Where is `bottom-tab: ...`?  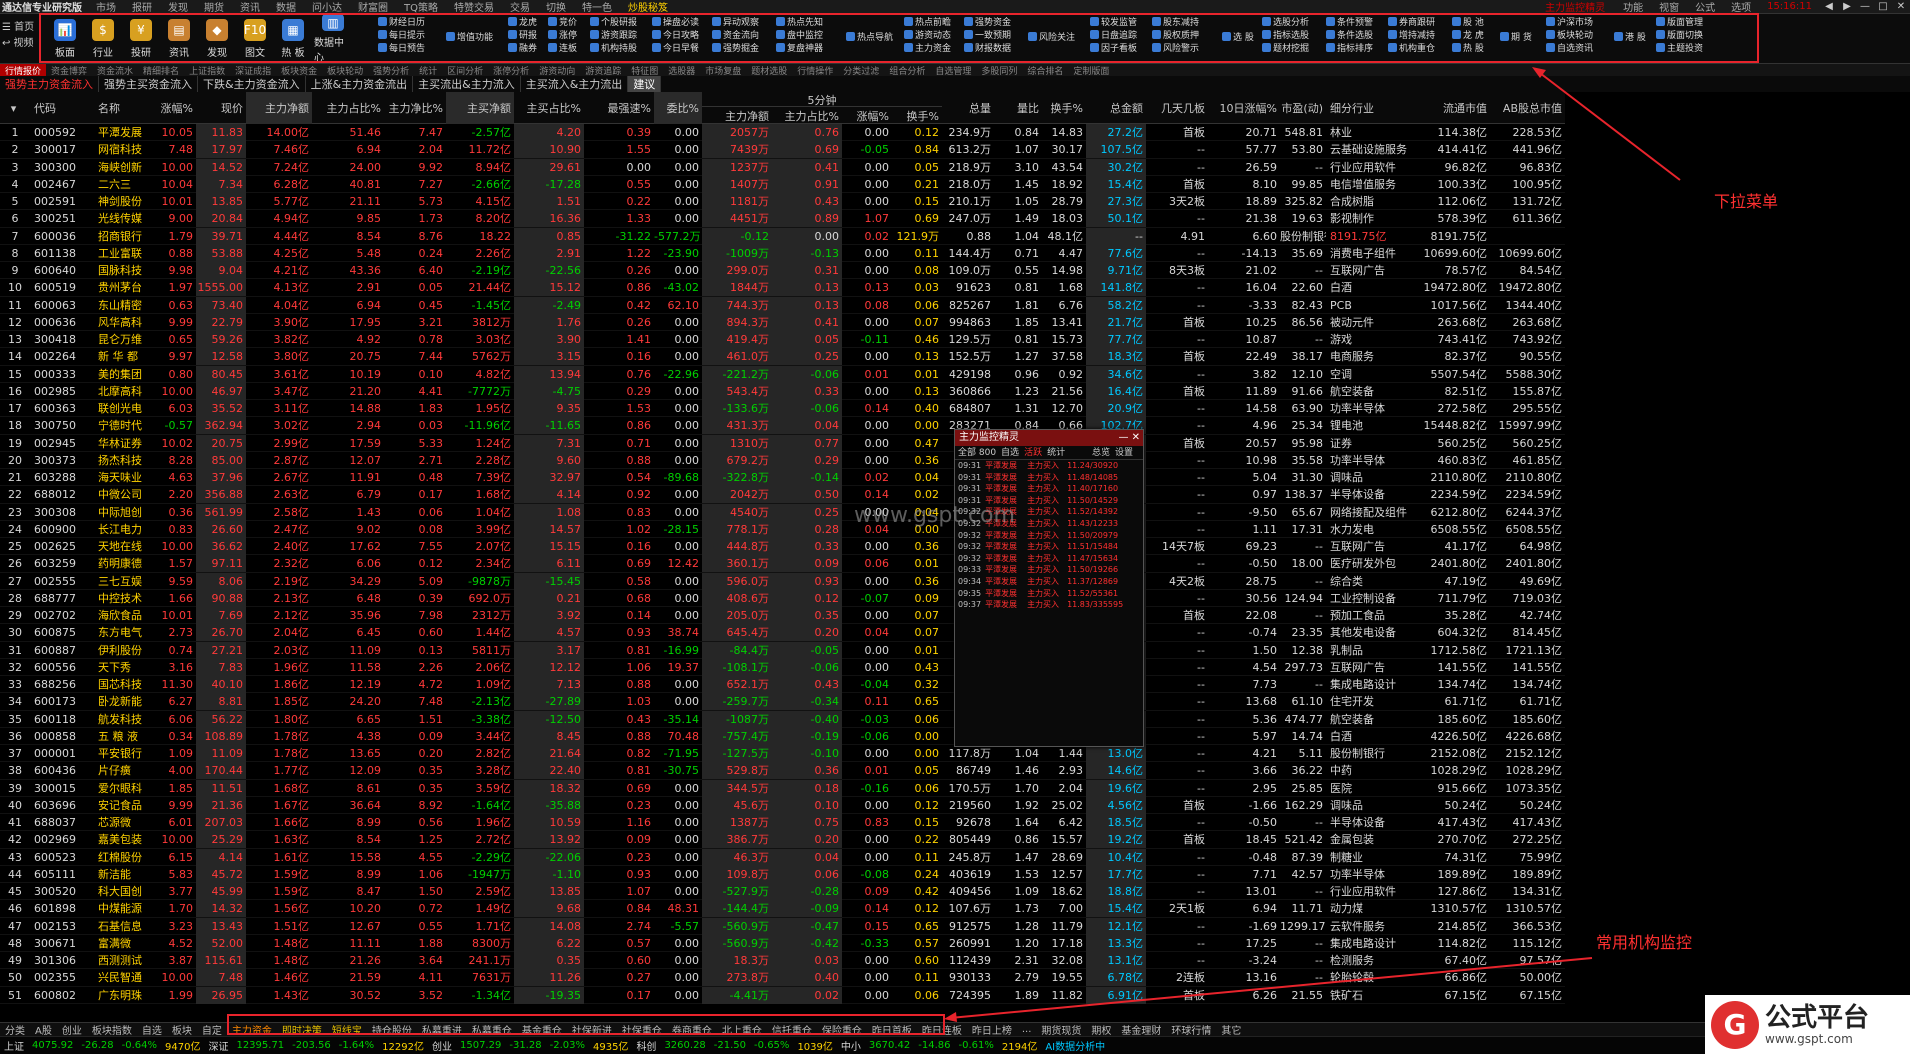 bottom-tab: ... is located at coordinates (1026, 1029).